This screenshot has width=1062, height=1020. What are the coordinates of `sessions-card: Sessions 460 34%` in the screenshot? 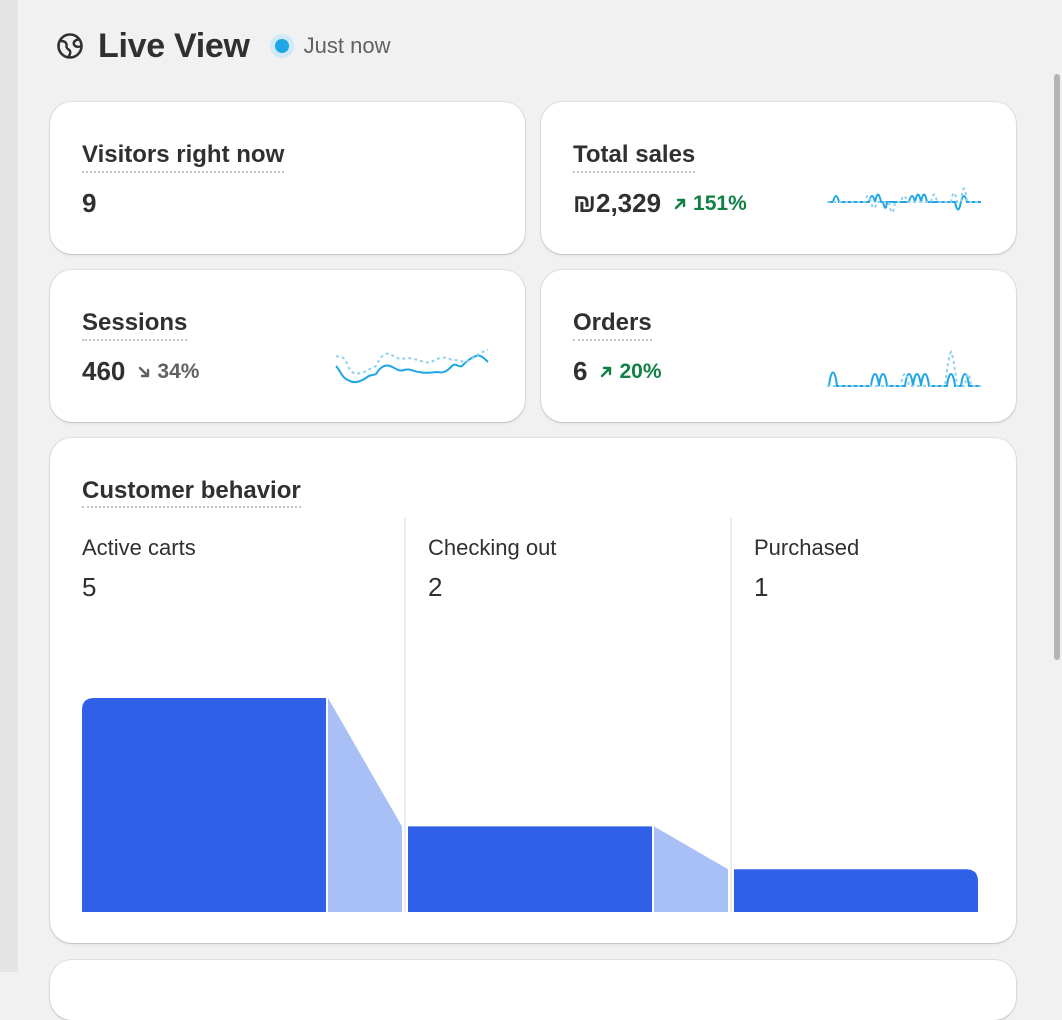 It's located at (287, 346).